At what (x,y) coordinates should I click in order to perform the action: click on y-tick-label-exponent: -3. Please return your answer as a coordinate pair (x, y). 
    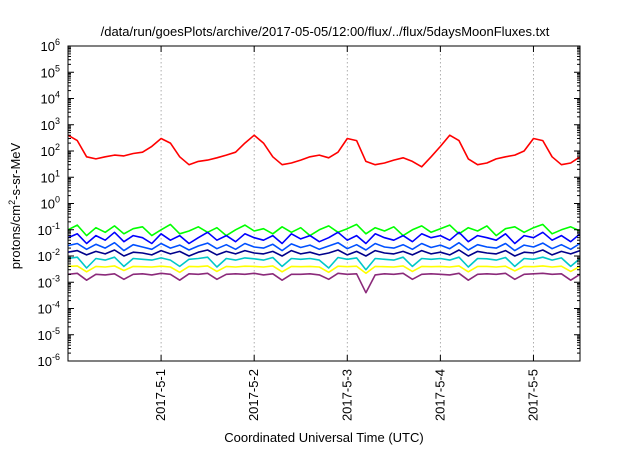
    Looking at the image, I should click on (56, 278).